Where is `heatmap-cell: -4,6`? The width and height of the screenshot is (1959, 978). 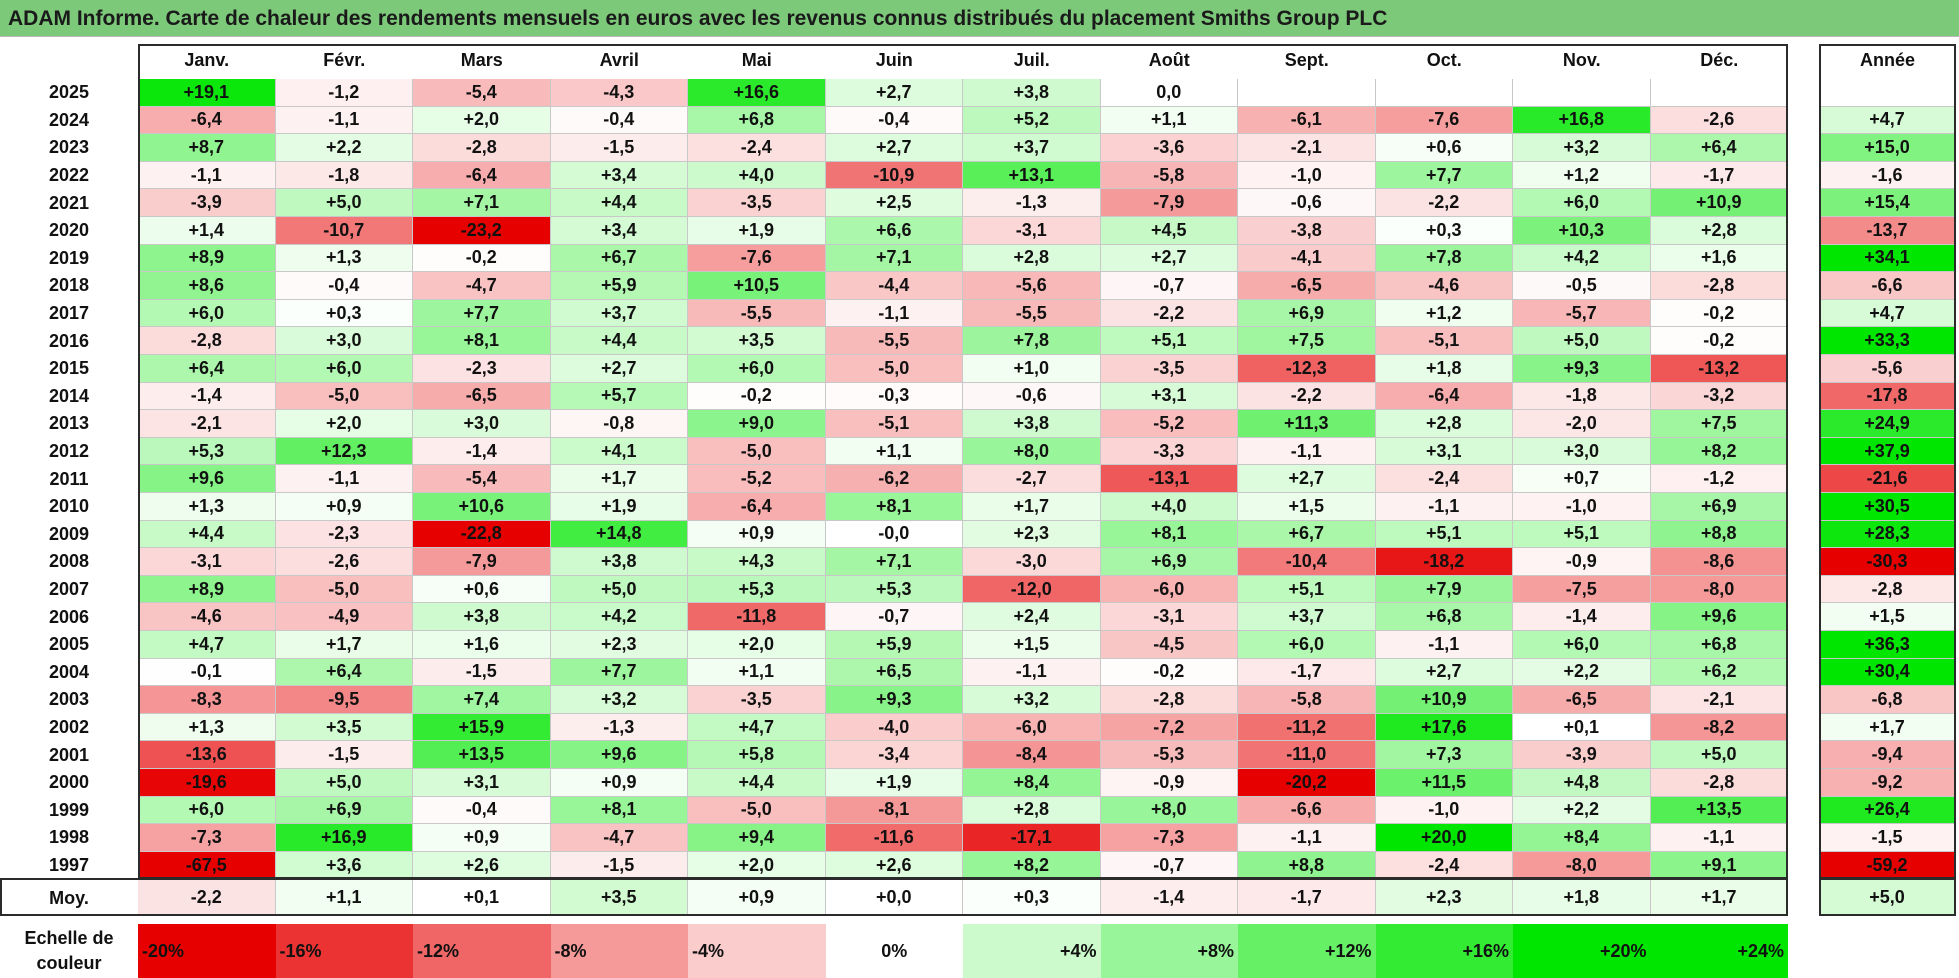 heatmap-cell: -4,6 is located at coordinates (207, 617).